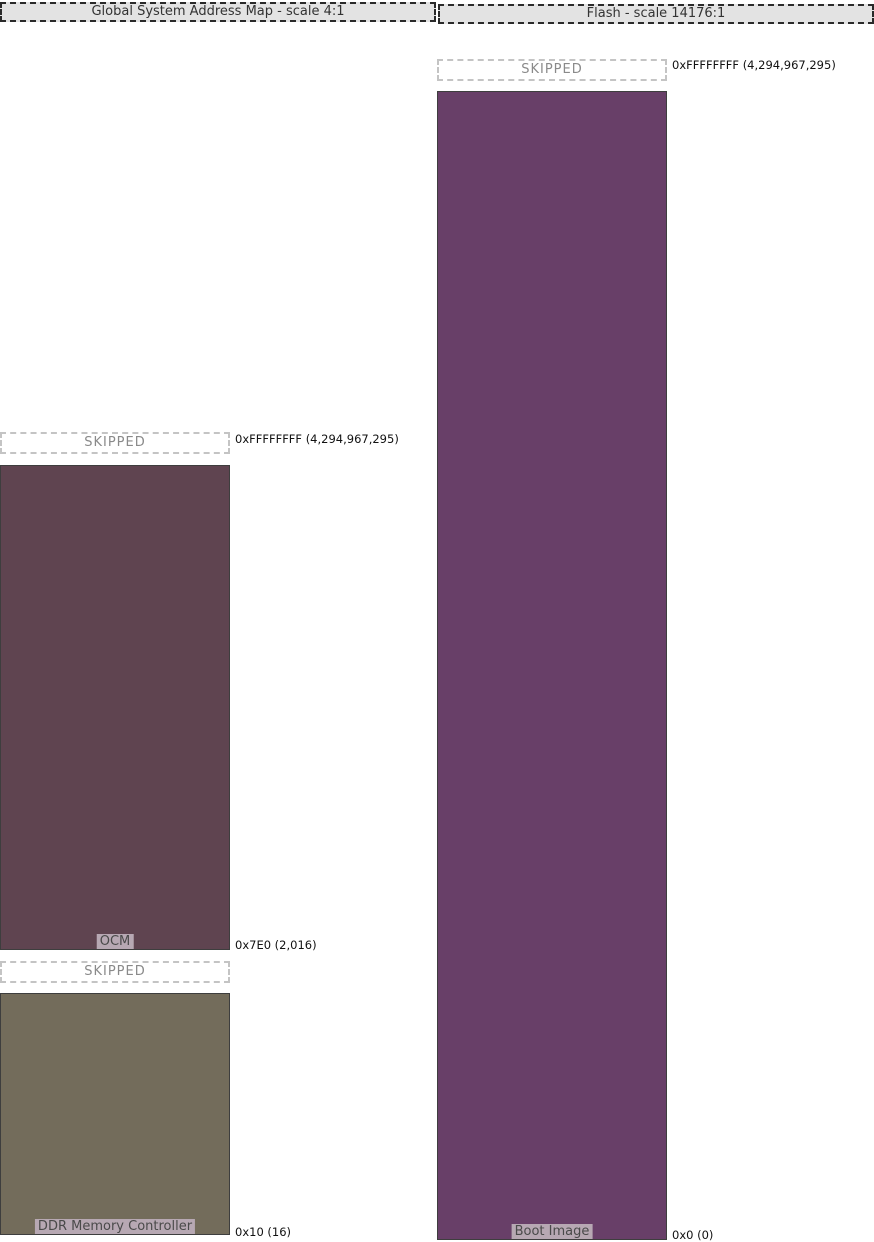 The height and width of the screenshot is (1242, 874). Describe the element at coordinates (552, 70) in the screenshot. I see `skipped-block-flash: SKIPPED` at that location.